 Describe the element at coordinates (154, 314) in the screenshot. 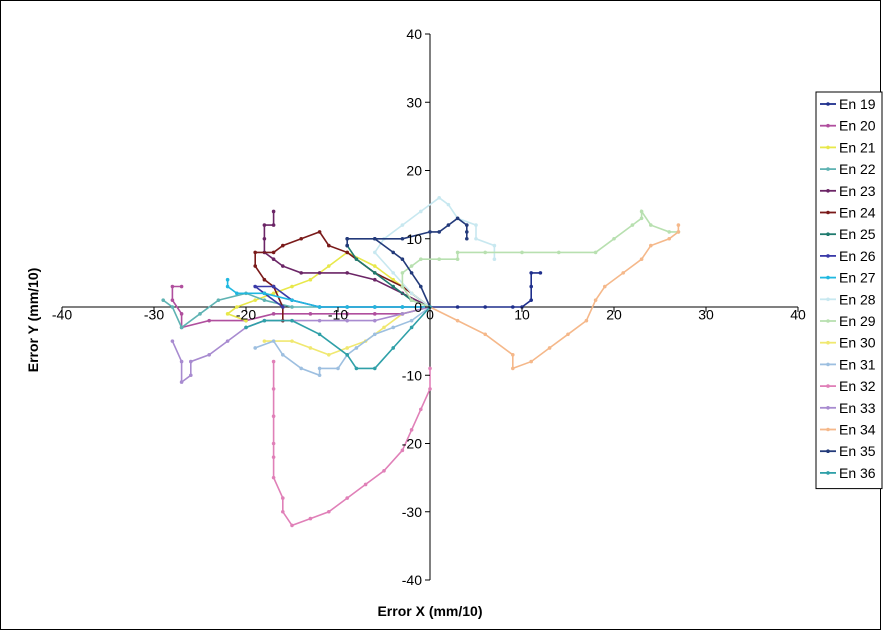

I see `x-tick-label: -30` at that location.